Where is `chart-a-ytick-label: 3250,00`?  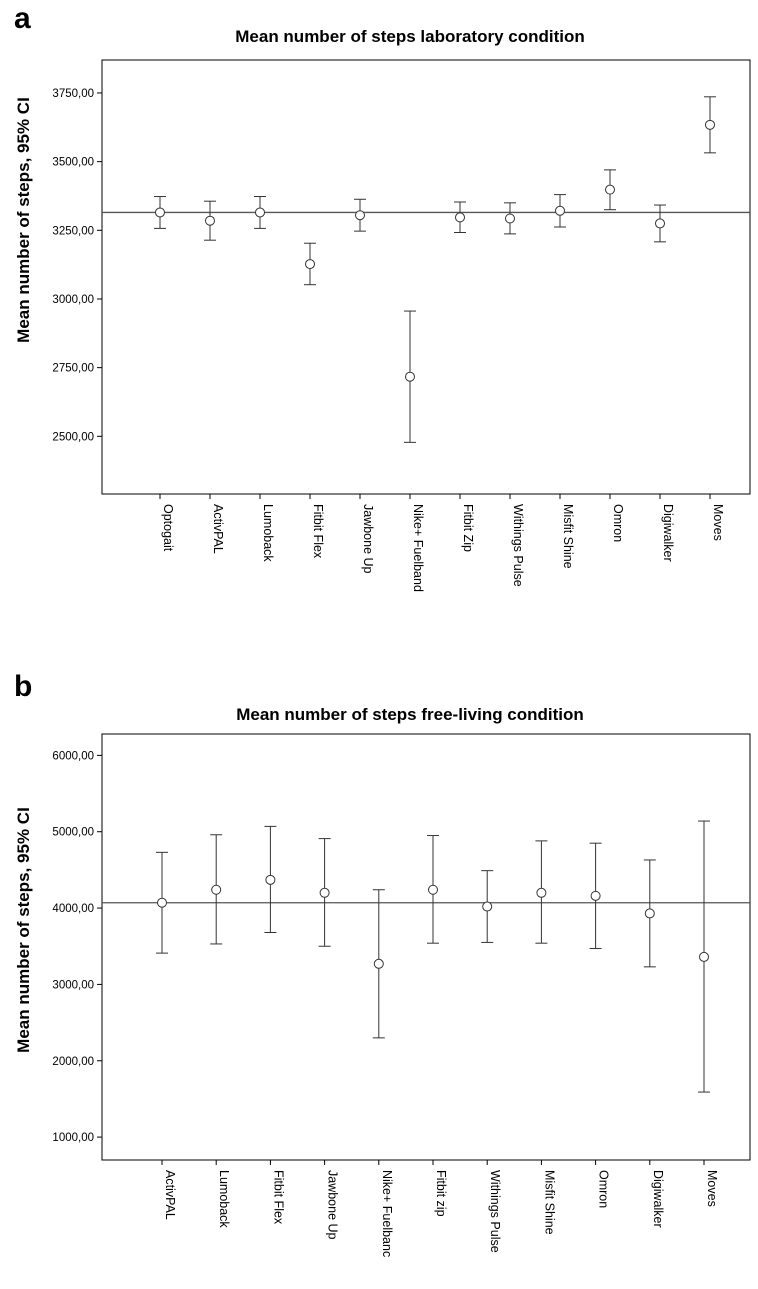
chart-a-ytick-label: 3250,00 is located at coordinates (73, 231).